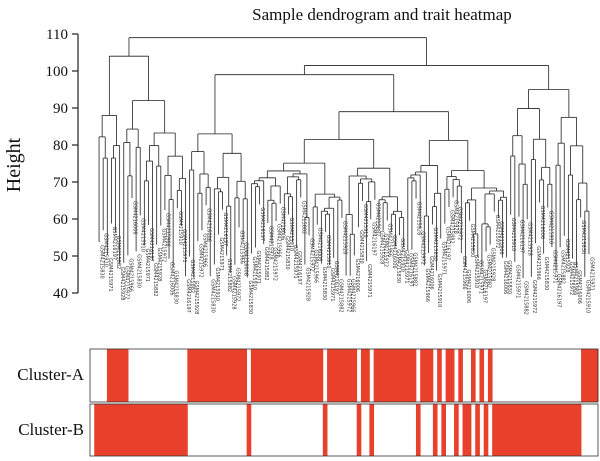 The height and width of the screenshot is (461, 600). What do you see at coordinates (60, 294) in the screenshot?
I see `y-tick-label: 40` at bounding box center [60, 294].